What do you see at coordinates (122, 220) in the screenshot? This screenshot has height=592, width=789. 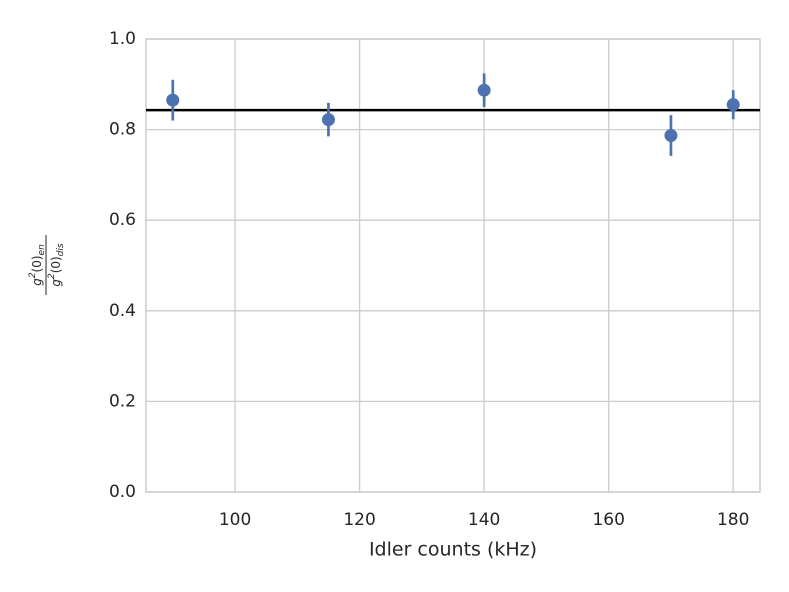 I see `y-tick-label: 0.6` at bounding box center [122, 220].